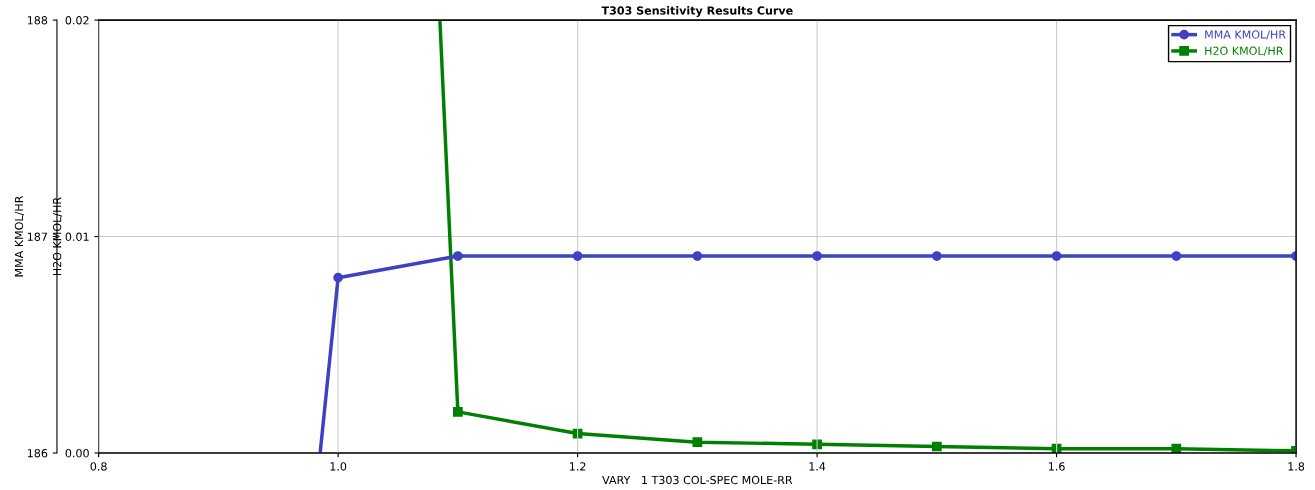 The height and width of the screenshot is (490, 1315). What do you see at coordinates (77, 20) in the screenshot?
I see `y2-tick-label: 0.02` at bounding box center [77, 20].